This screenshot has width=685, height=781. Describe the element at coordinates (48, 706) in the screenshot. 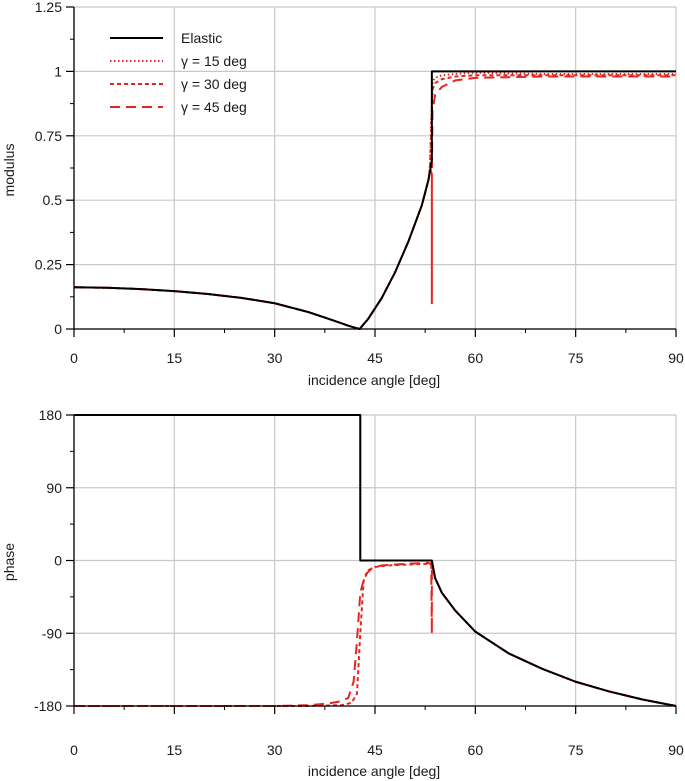

I see `y-tick-label: -180` at that location.